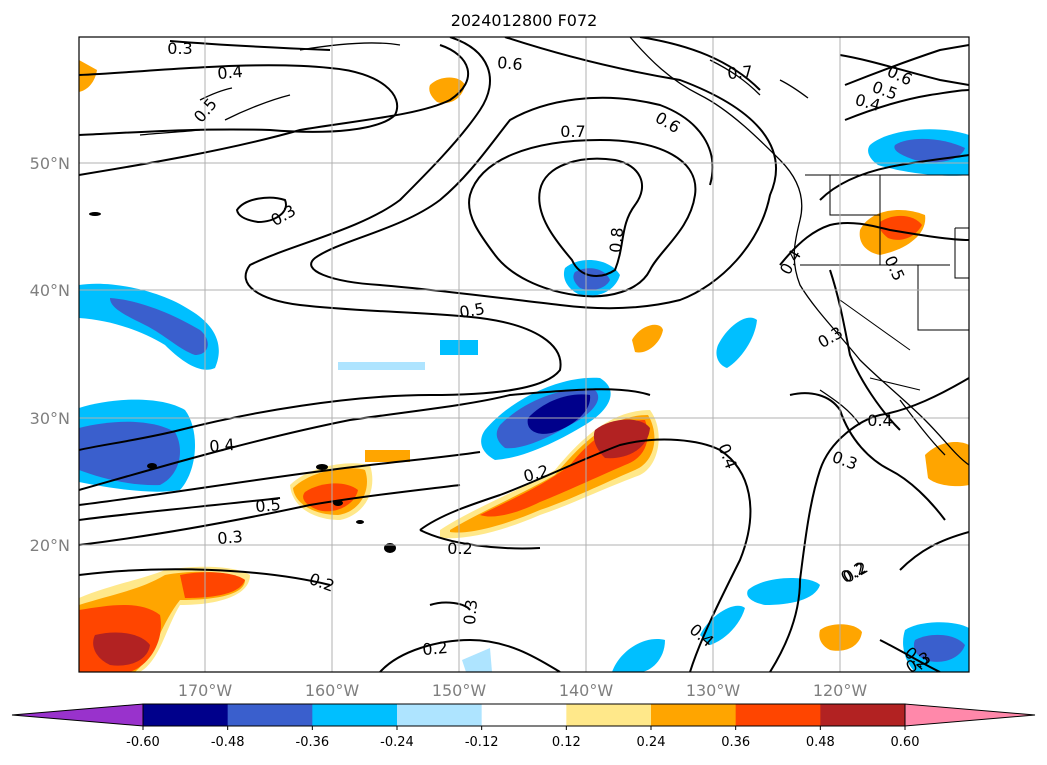 The image size is (1047, 765). What do you see at coordinates (50, 290) in the screenshot?
I see `lat-label: 40°N` at bounding box center [50, 290].